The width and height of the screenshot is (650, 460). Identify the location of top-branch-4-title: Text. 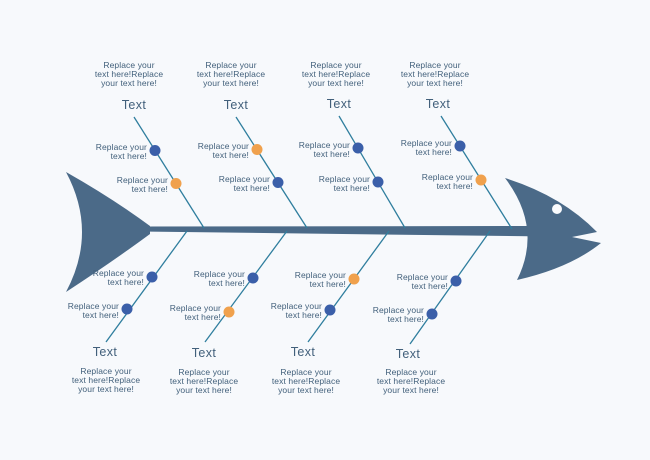
(438, 104).